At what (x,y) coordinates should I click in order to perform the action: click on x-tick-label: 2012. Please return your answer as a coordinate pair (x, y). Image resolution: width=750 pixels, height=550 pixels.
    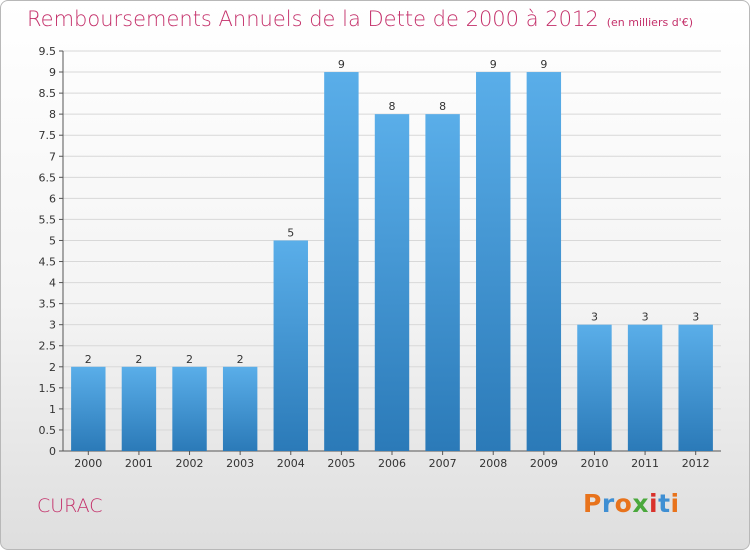
    Looking at the image, I should click on (696, 463).